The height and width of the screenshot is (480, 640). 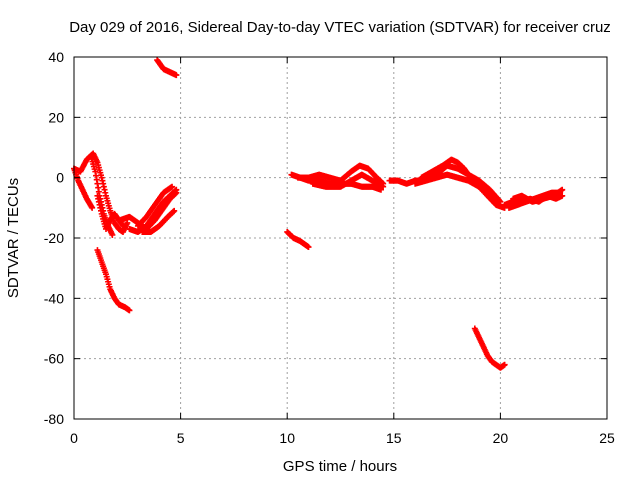 I want to click on y-tick-label: -80, so click(x=54, y=419).